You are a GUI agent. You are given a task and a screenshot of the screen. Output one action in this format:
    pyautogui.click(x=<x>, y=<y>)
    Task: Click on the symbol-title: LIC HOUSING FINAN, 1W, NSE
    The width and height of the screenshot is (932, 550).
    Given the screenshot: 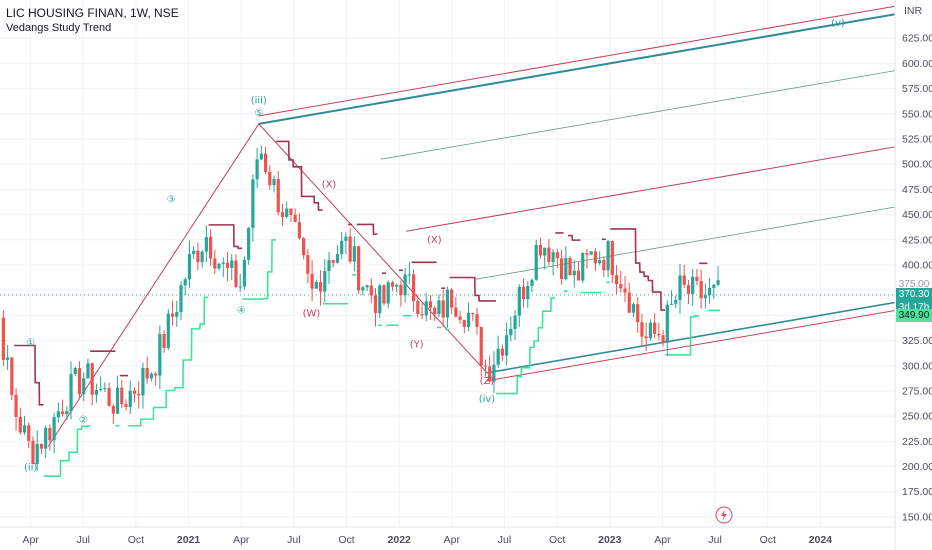 What is the action you would take?
    pyautogui.click(x=92, y=13)
    